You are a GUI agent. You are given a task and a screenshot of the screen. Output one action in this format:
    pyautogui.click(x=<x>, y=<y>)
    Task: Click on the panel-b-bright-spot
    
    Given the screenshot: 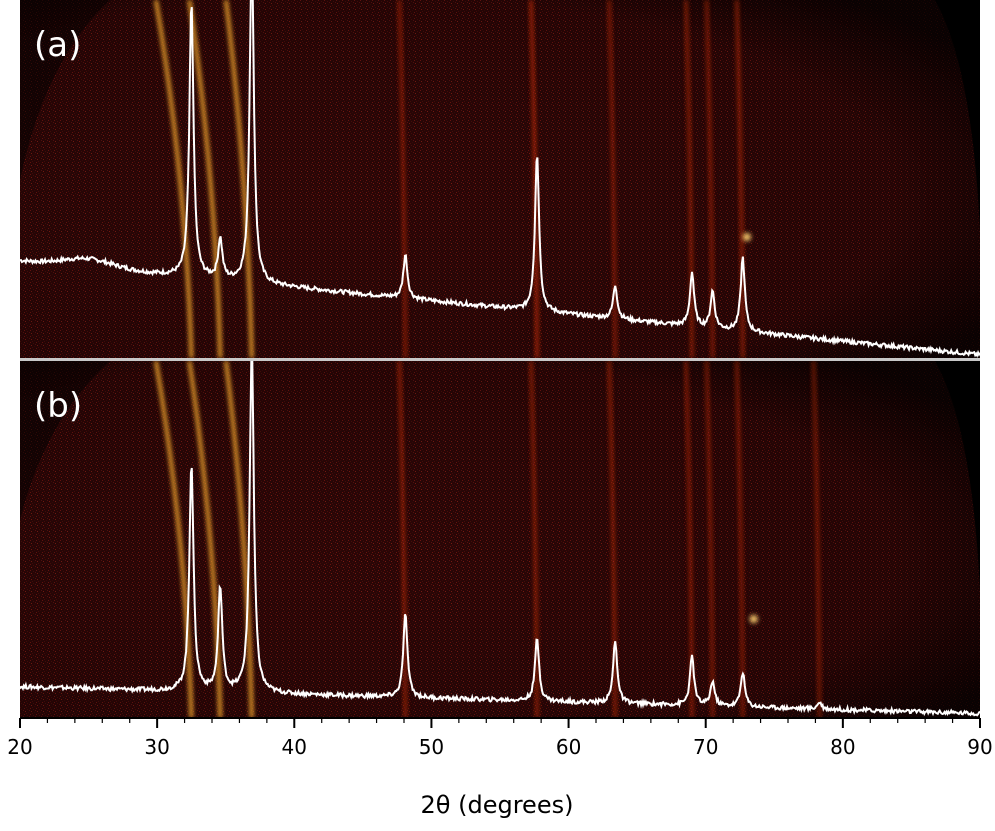 What is the action you would take?
    pyautogui.click(x=753, y=619)
    